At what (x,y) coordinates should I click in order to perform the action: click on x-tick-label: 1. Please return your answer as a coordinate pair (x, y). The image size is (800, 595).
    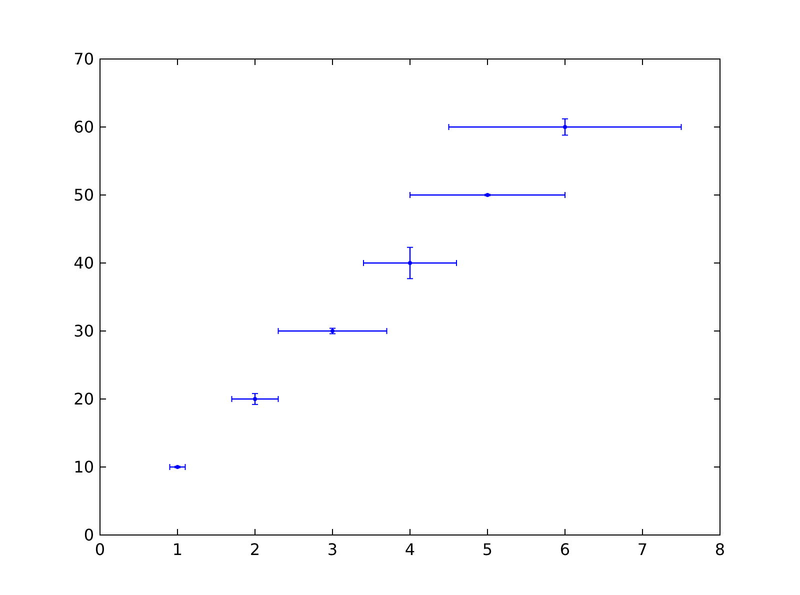
    Looking at the image, I should click on (177, 549).